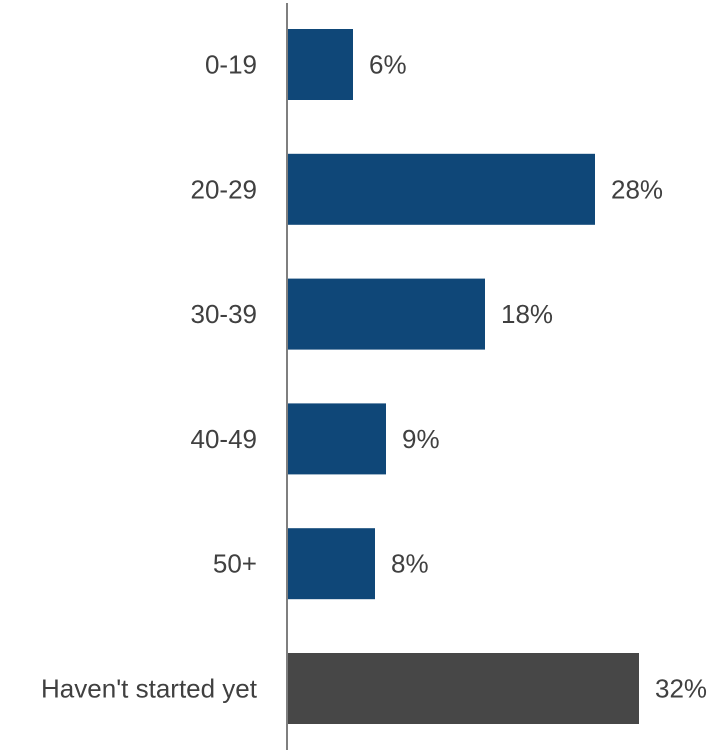  Describe the element at coordinates (388, 65) in the screenshot. I see `value-label: 6%` at that location.